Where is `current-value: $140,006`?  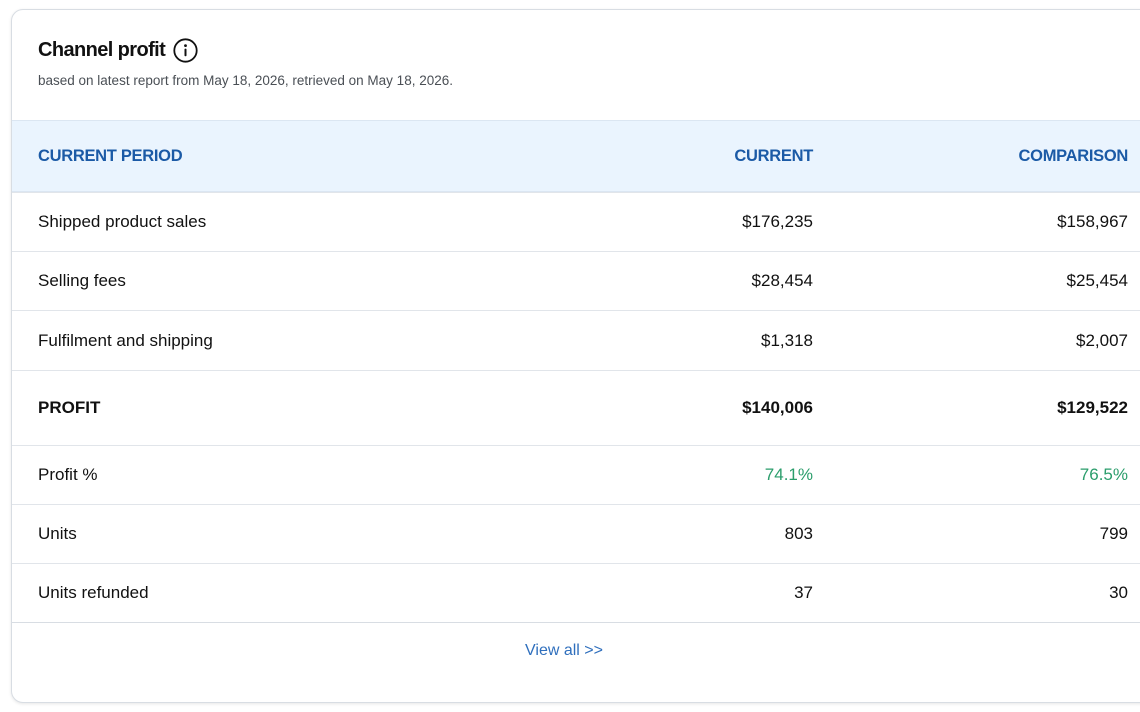
current-value: $140,006 is located at coordinates (777, 407).